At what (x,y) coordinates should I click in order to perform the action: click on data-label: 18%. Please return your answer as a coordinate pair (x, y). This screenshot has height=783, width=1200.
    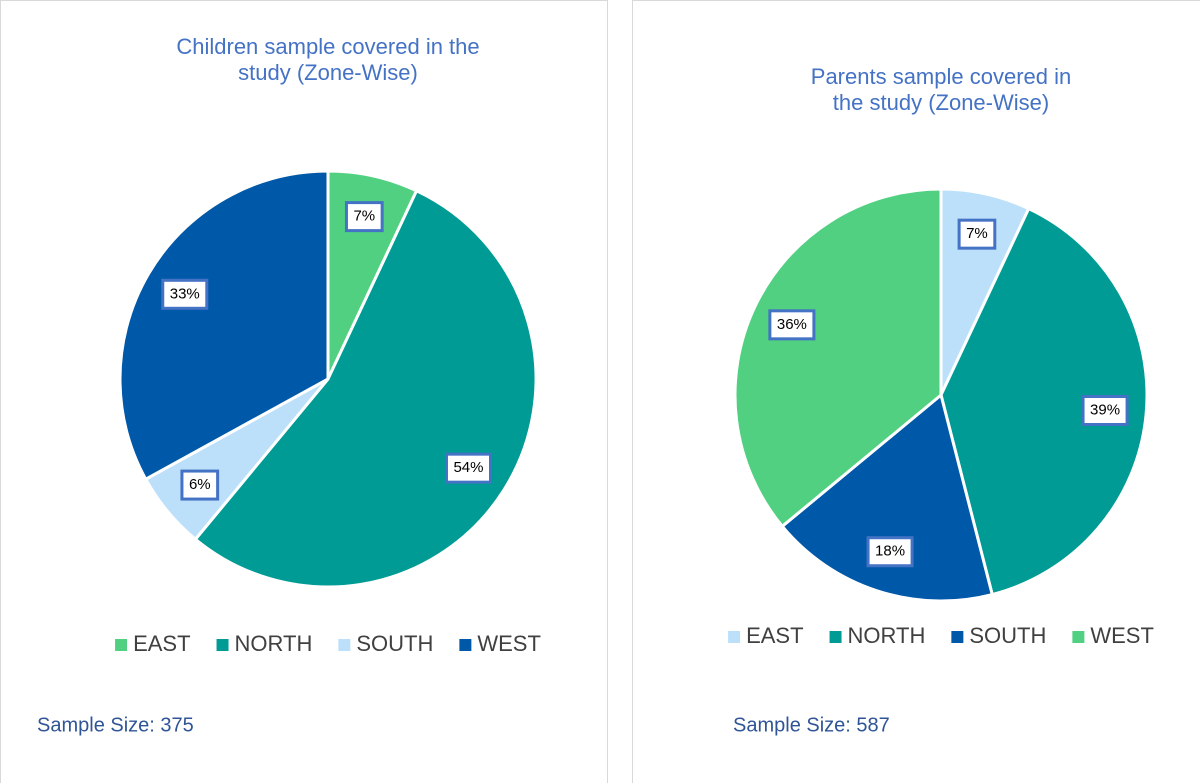
    Looking at the image, I should click on (890, 551).